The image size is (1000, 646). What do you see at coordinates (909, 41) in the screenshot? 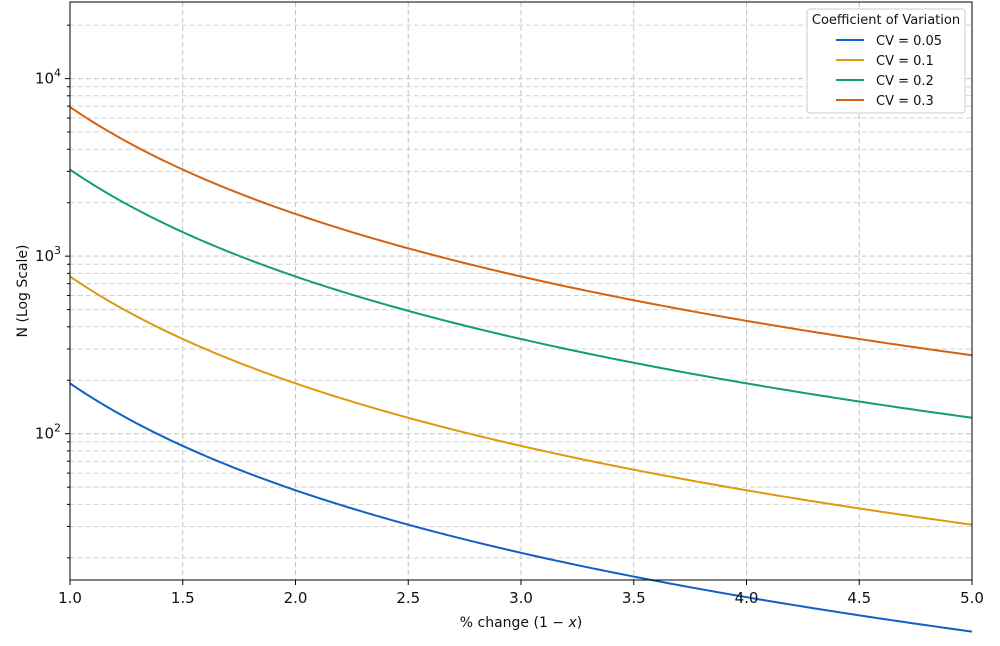
I see `legend-entry-label: CV = 0.05` at bounding box center [909, 41].